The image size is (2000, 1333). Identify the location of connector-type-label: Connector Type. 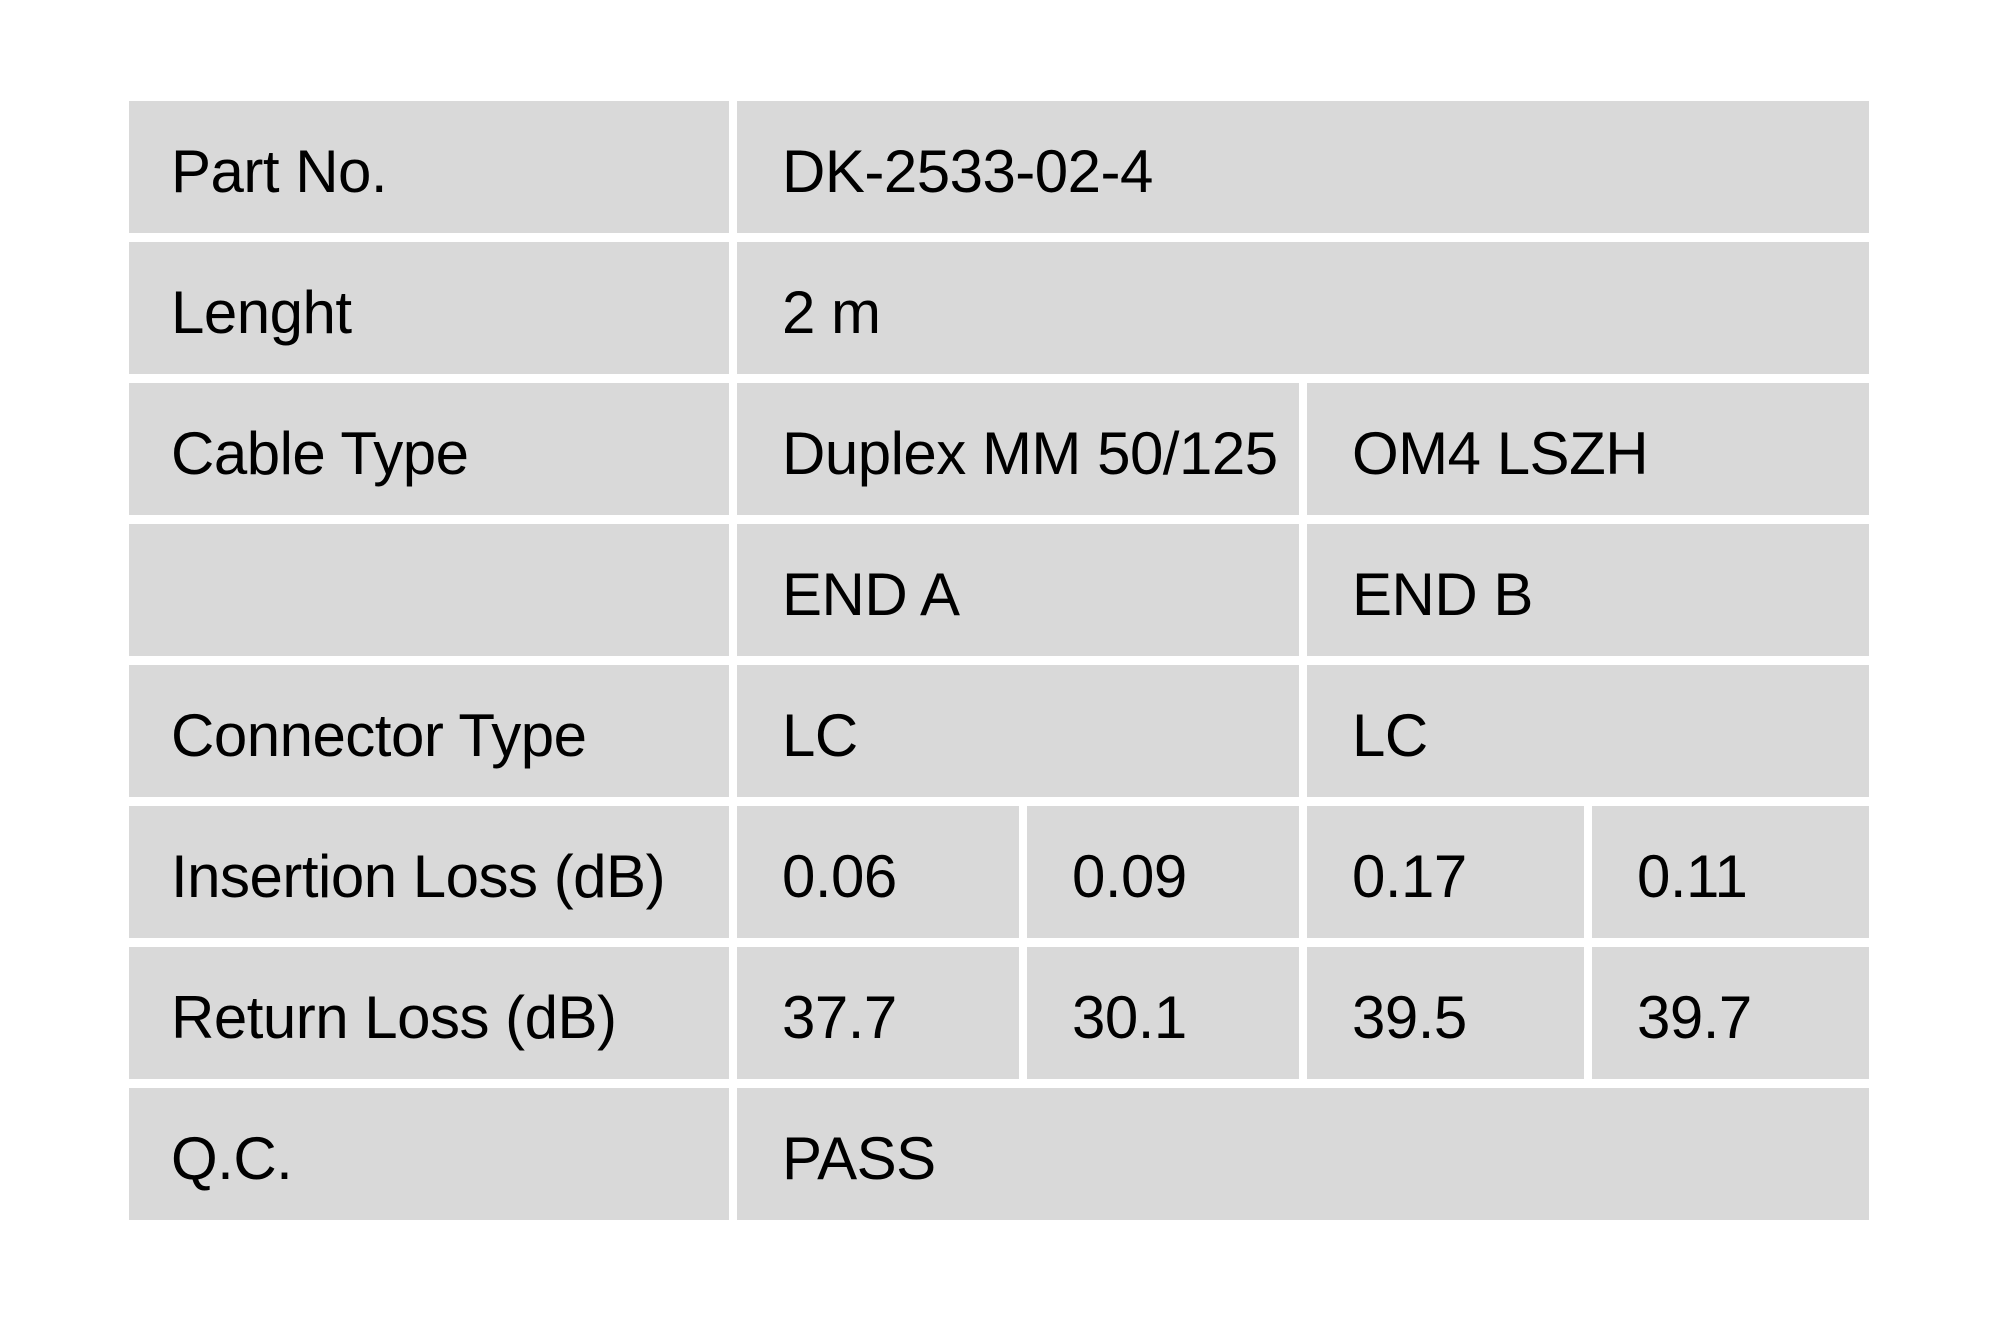
(429, 731).